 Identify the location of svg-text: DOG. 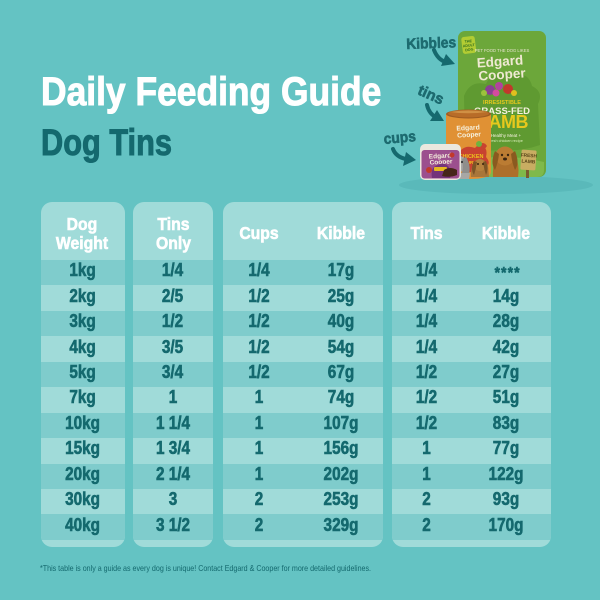
(469, 49).